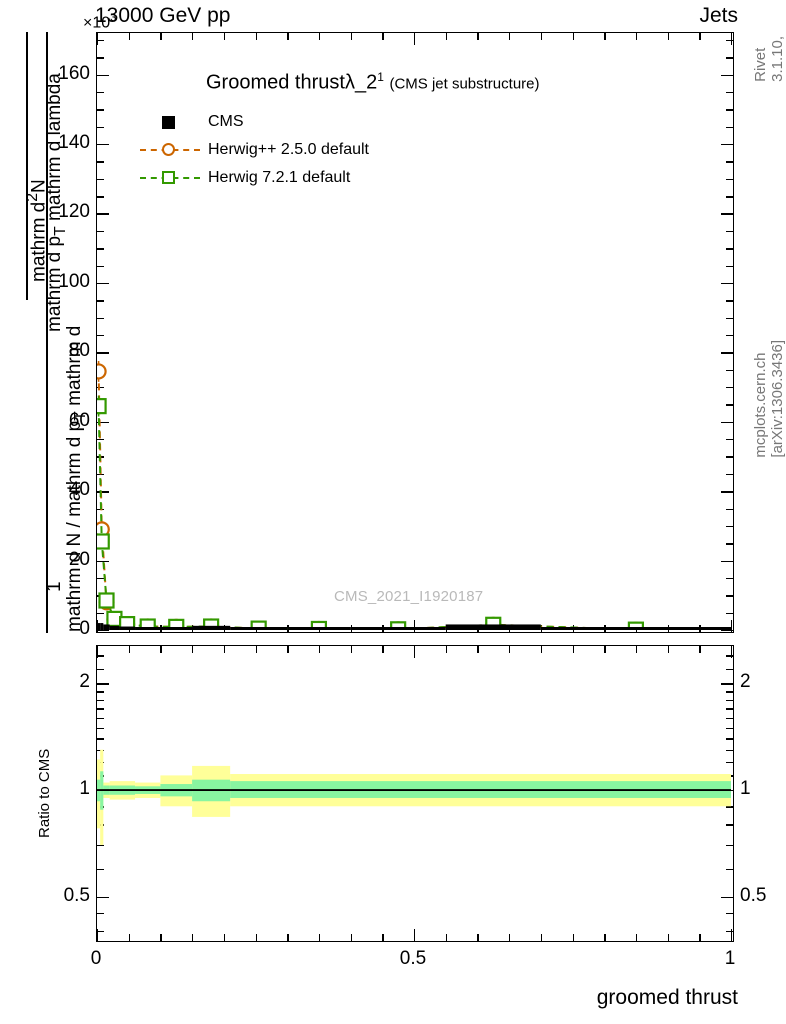  I want to click on title-main: Groomed thrust, so click(275, 82).